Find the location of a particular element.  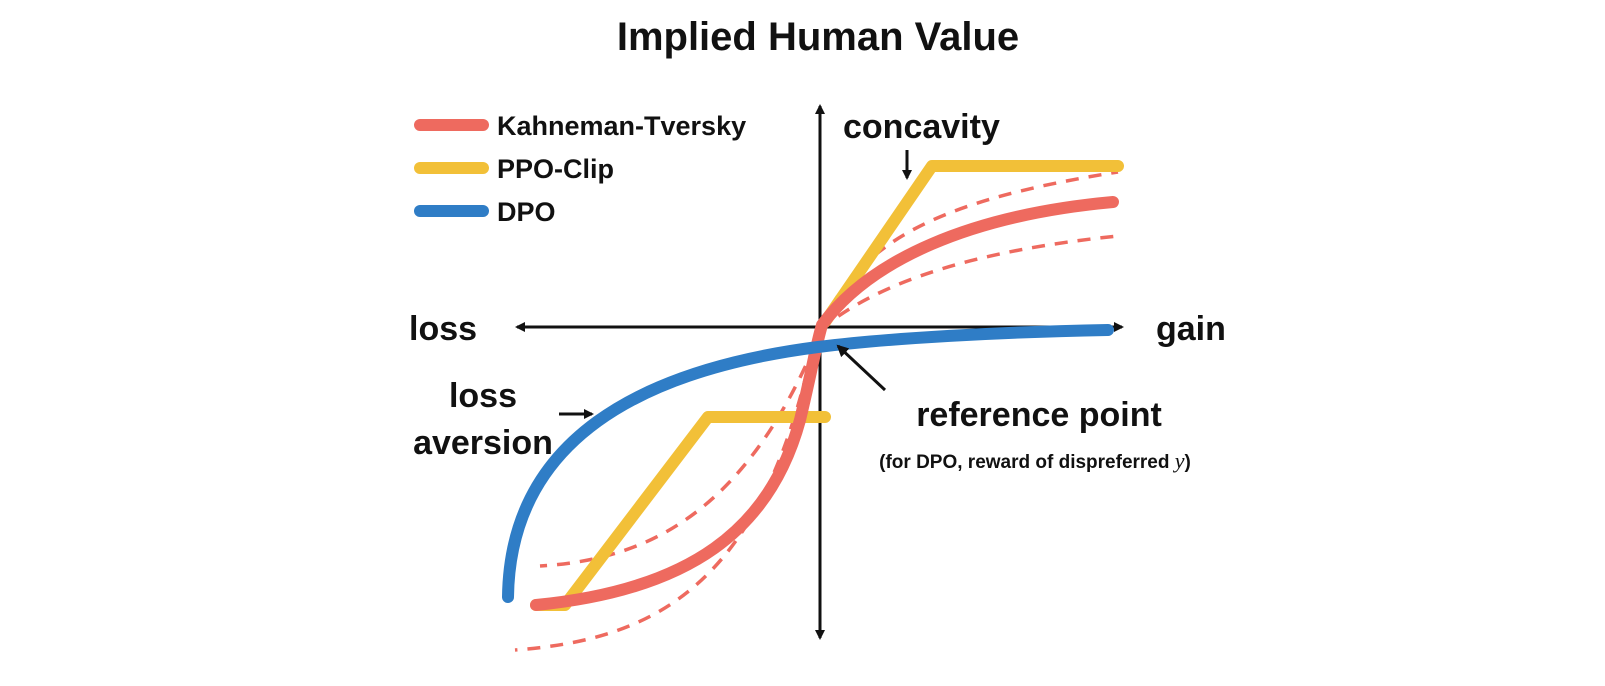

loss-axis-label: loss is located at coordinates (443, 329).